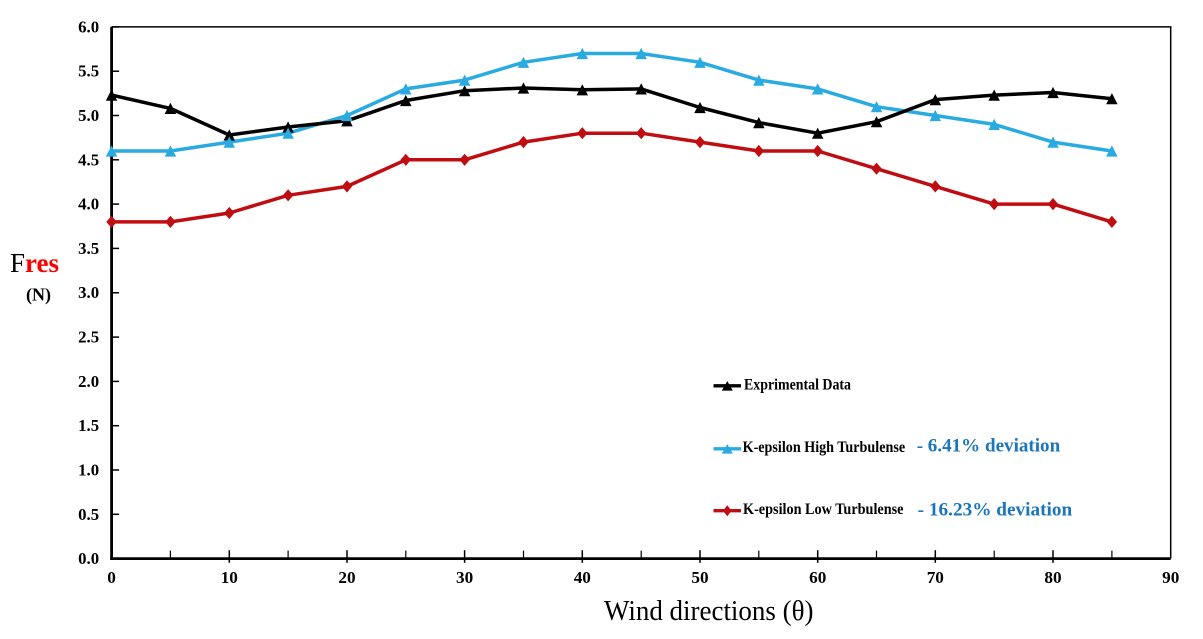 This screenshot has height=639, width=1203. I want to click on svg-text: 0.0, so click(88, 558).